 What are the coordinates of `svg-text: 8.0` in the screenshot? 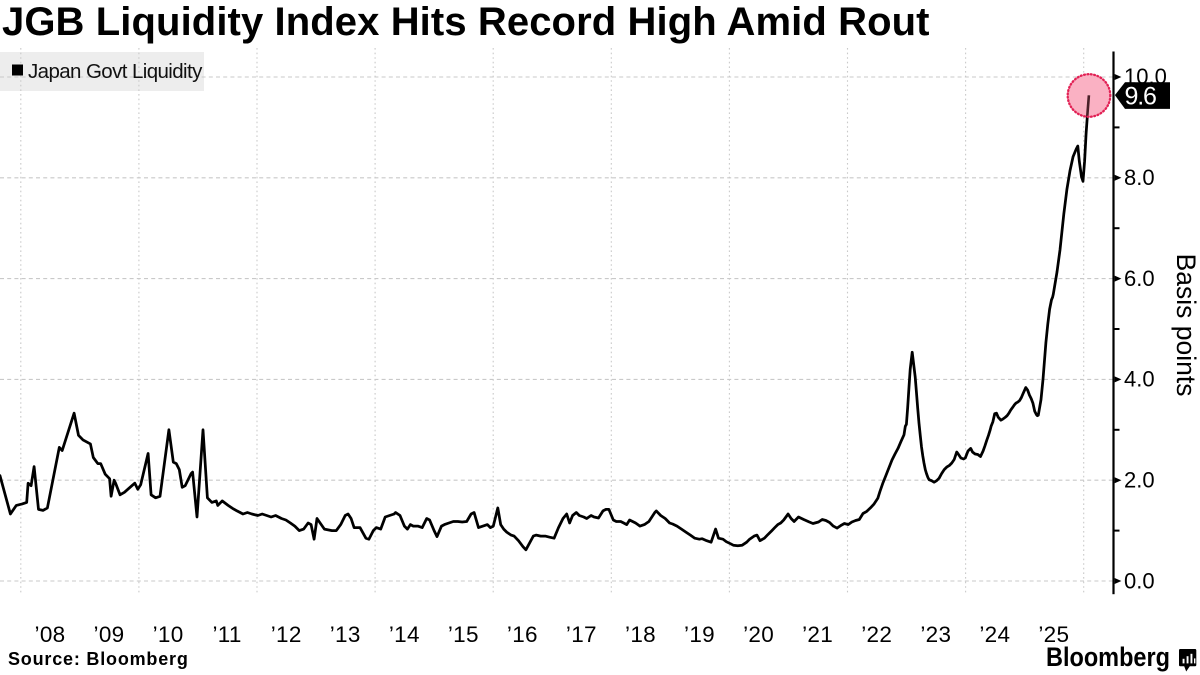 It's located at (1139, 177).